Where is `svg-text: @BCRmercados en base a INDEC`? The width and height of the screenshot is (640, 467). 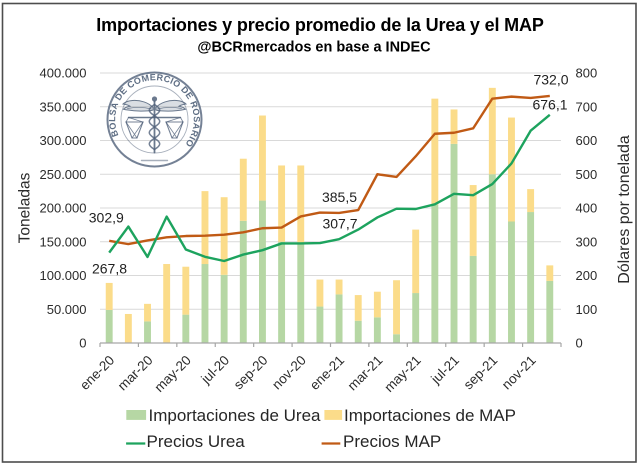
svg-text: @BCRmercados en base a INDEC is located at coordinates (314, 48).